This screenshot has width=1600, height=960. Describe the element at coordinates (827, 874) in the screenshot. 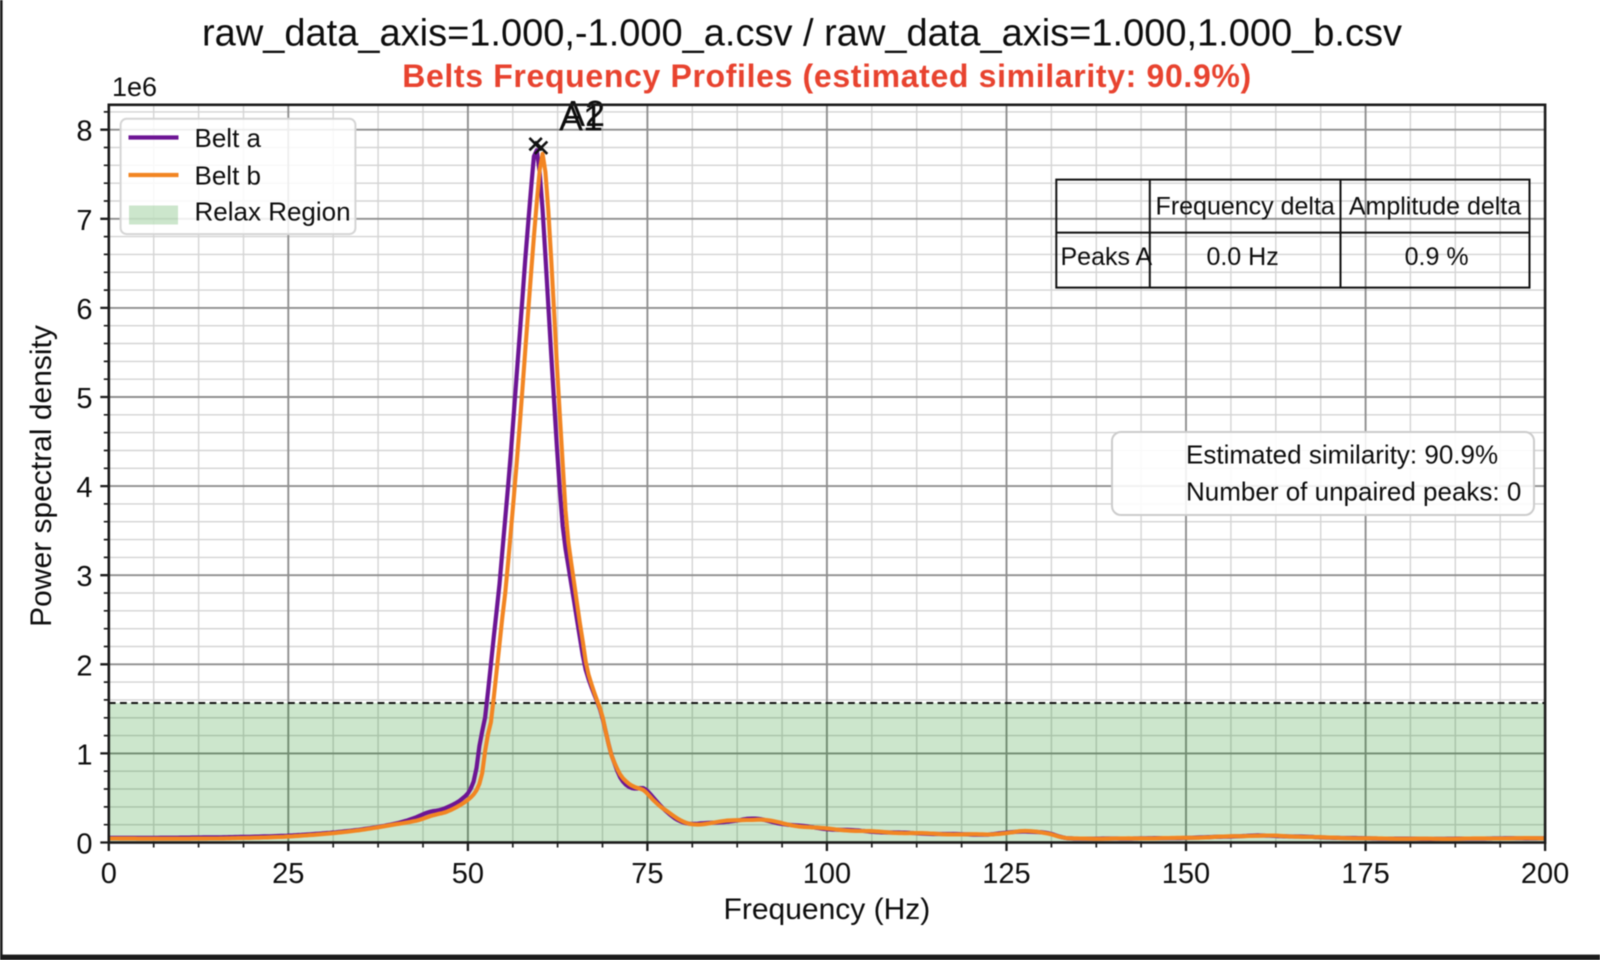

I see `svg-text: 100` at that location.